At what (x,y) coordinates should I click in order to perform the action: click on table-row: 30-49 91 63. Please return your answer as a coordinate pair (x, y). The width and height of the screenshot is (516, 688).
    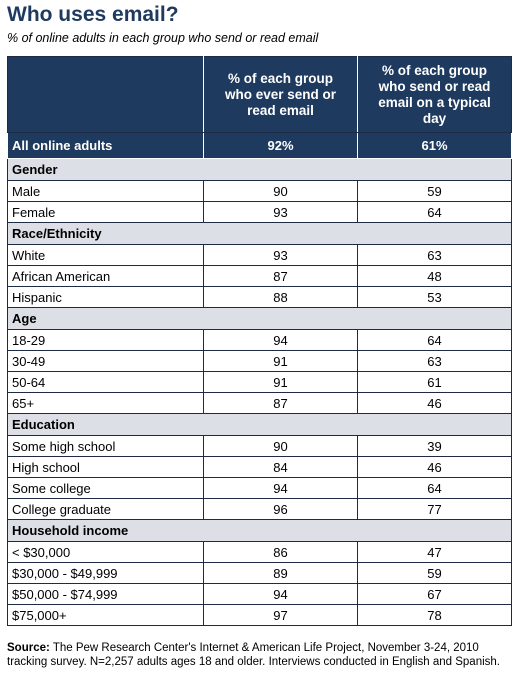
    Looking at the image, I should click on (259, 361).